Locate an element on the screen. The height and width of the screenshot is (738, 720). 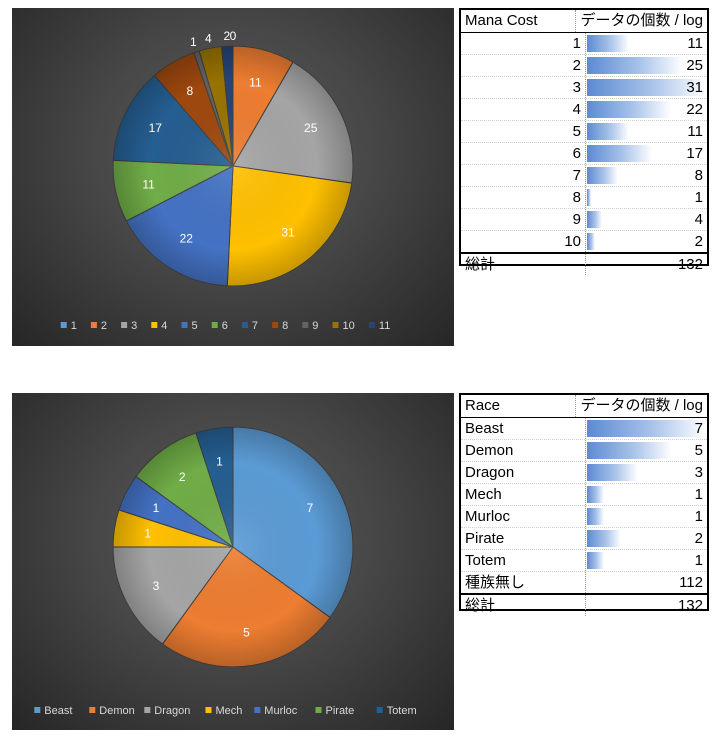
pivot-row-value: 31 is located at coordinates (694, 87).